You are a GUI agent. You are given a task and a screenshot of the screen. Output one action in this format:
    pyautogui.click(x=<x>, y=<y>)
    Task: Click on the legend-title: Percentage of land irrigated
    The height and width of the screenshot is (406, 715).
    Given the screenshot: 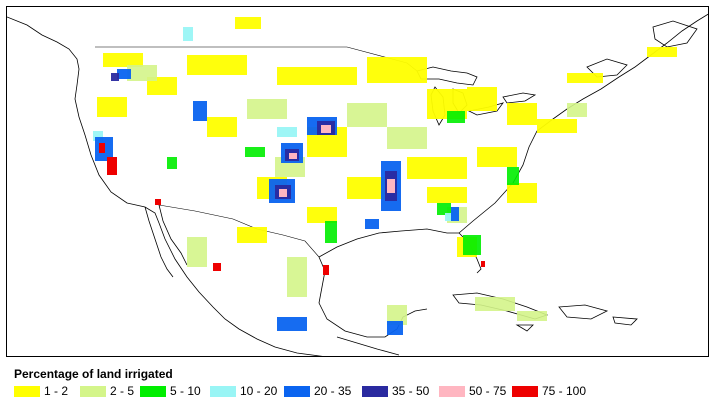 What is the action you would take?
    pyautogui.click(x=93, y=374)
    